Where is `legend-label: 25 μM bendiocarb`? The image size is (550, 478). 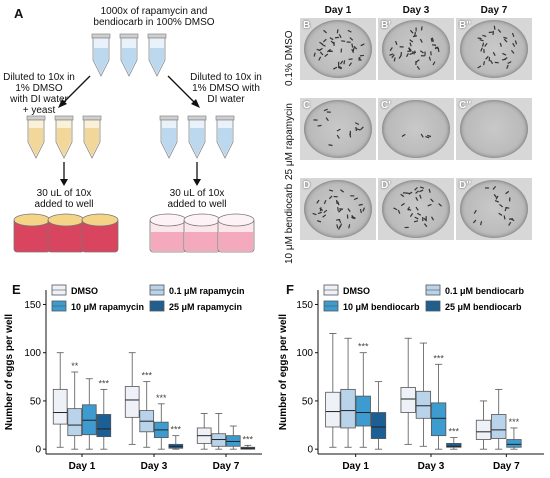
legend-label: 25 μM bendiocarb is located at coordinates (483, 307).